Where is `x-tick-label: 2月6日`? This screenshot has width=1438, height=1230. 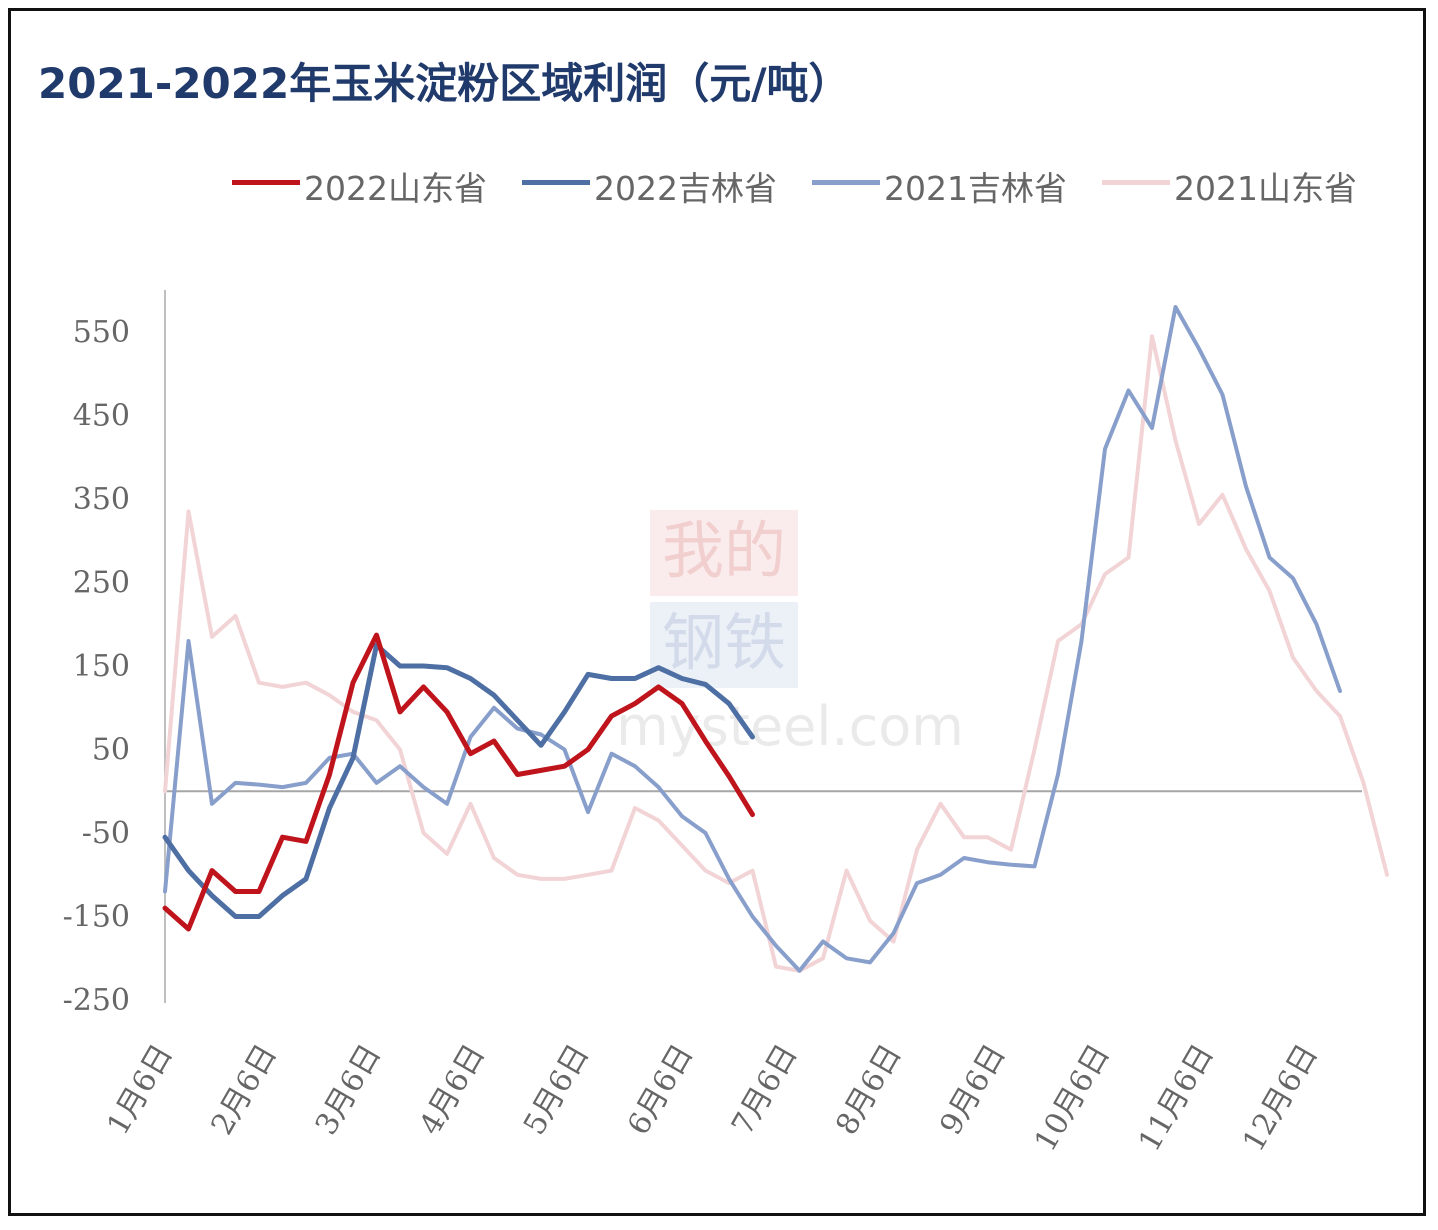 x-tick-label: 2月6日 is located at coordinates (244, 1090).